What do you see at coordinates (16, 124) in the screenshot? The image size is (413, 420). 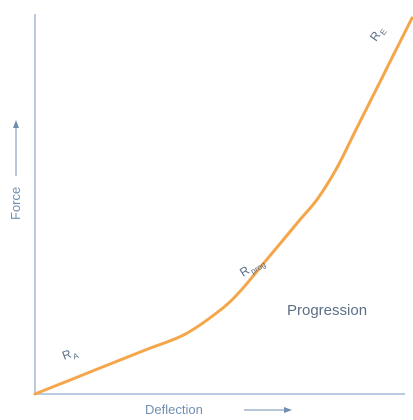 I see `y-axis-arrow-head` at bounding box center [16, 124].